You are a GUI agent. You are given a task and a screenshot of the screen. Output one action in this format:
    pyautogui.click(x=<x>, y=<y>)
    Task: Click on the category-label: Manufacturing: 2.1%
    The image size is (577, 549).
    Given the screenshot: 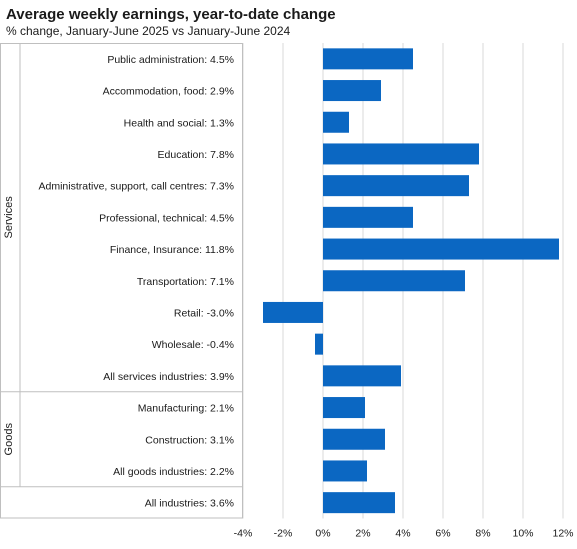 What is the action you would take?
    pyautogui.click(x=186, y=409)
    